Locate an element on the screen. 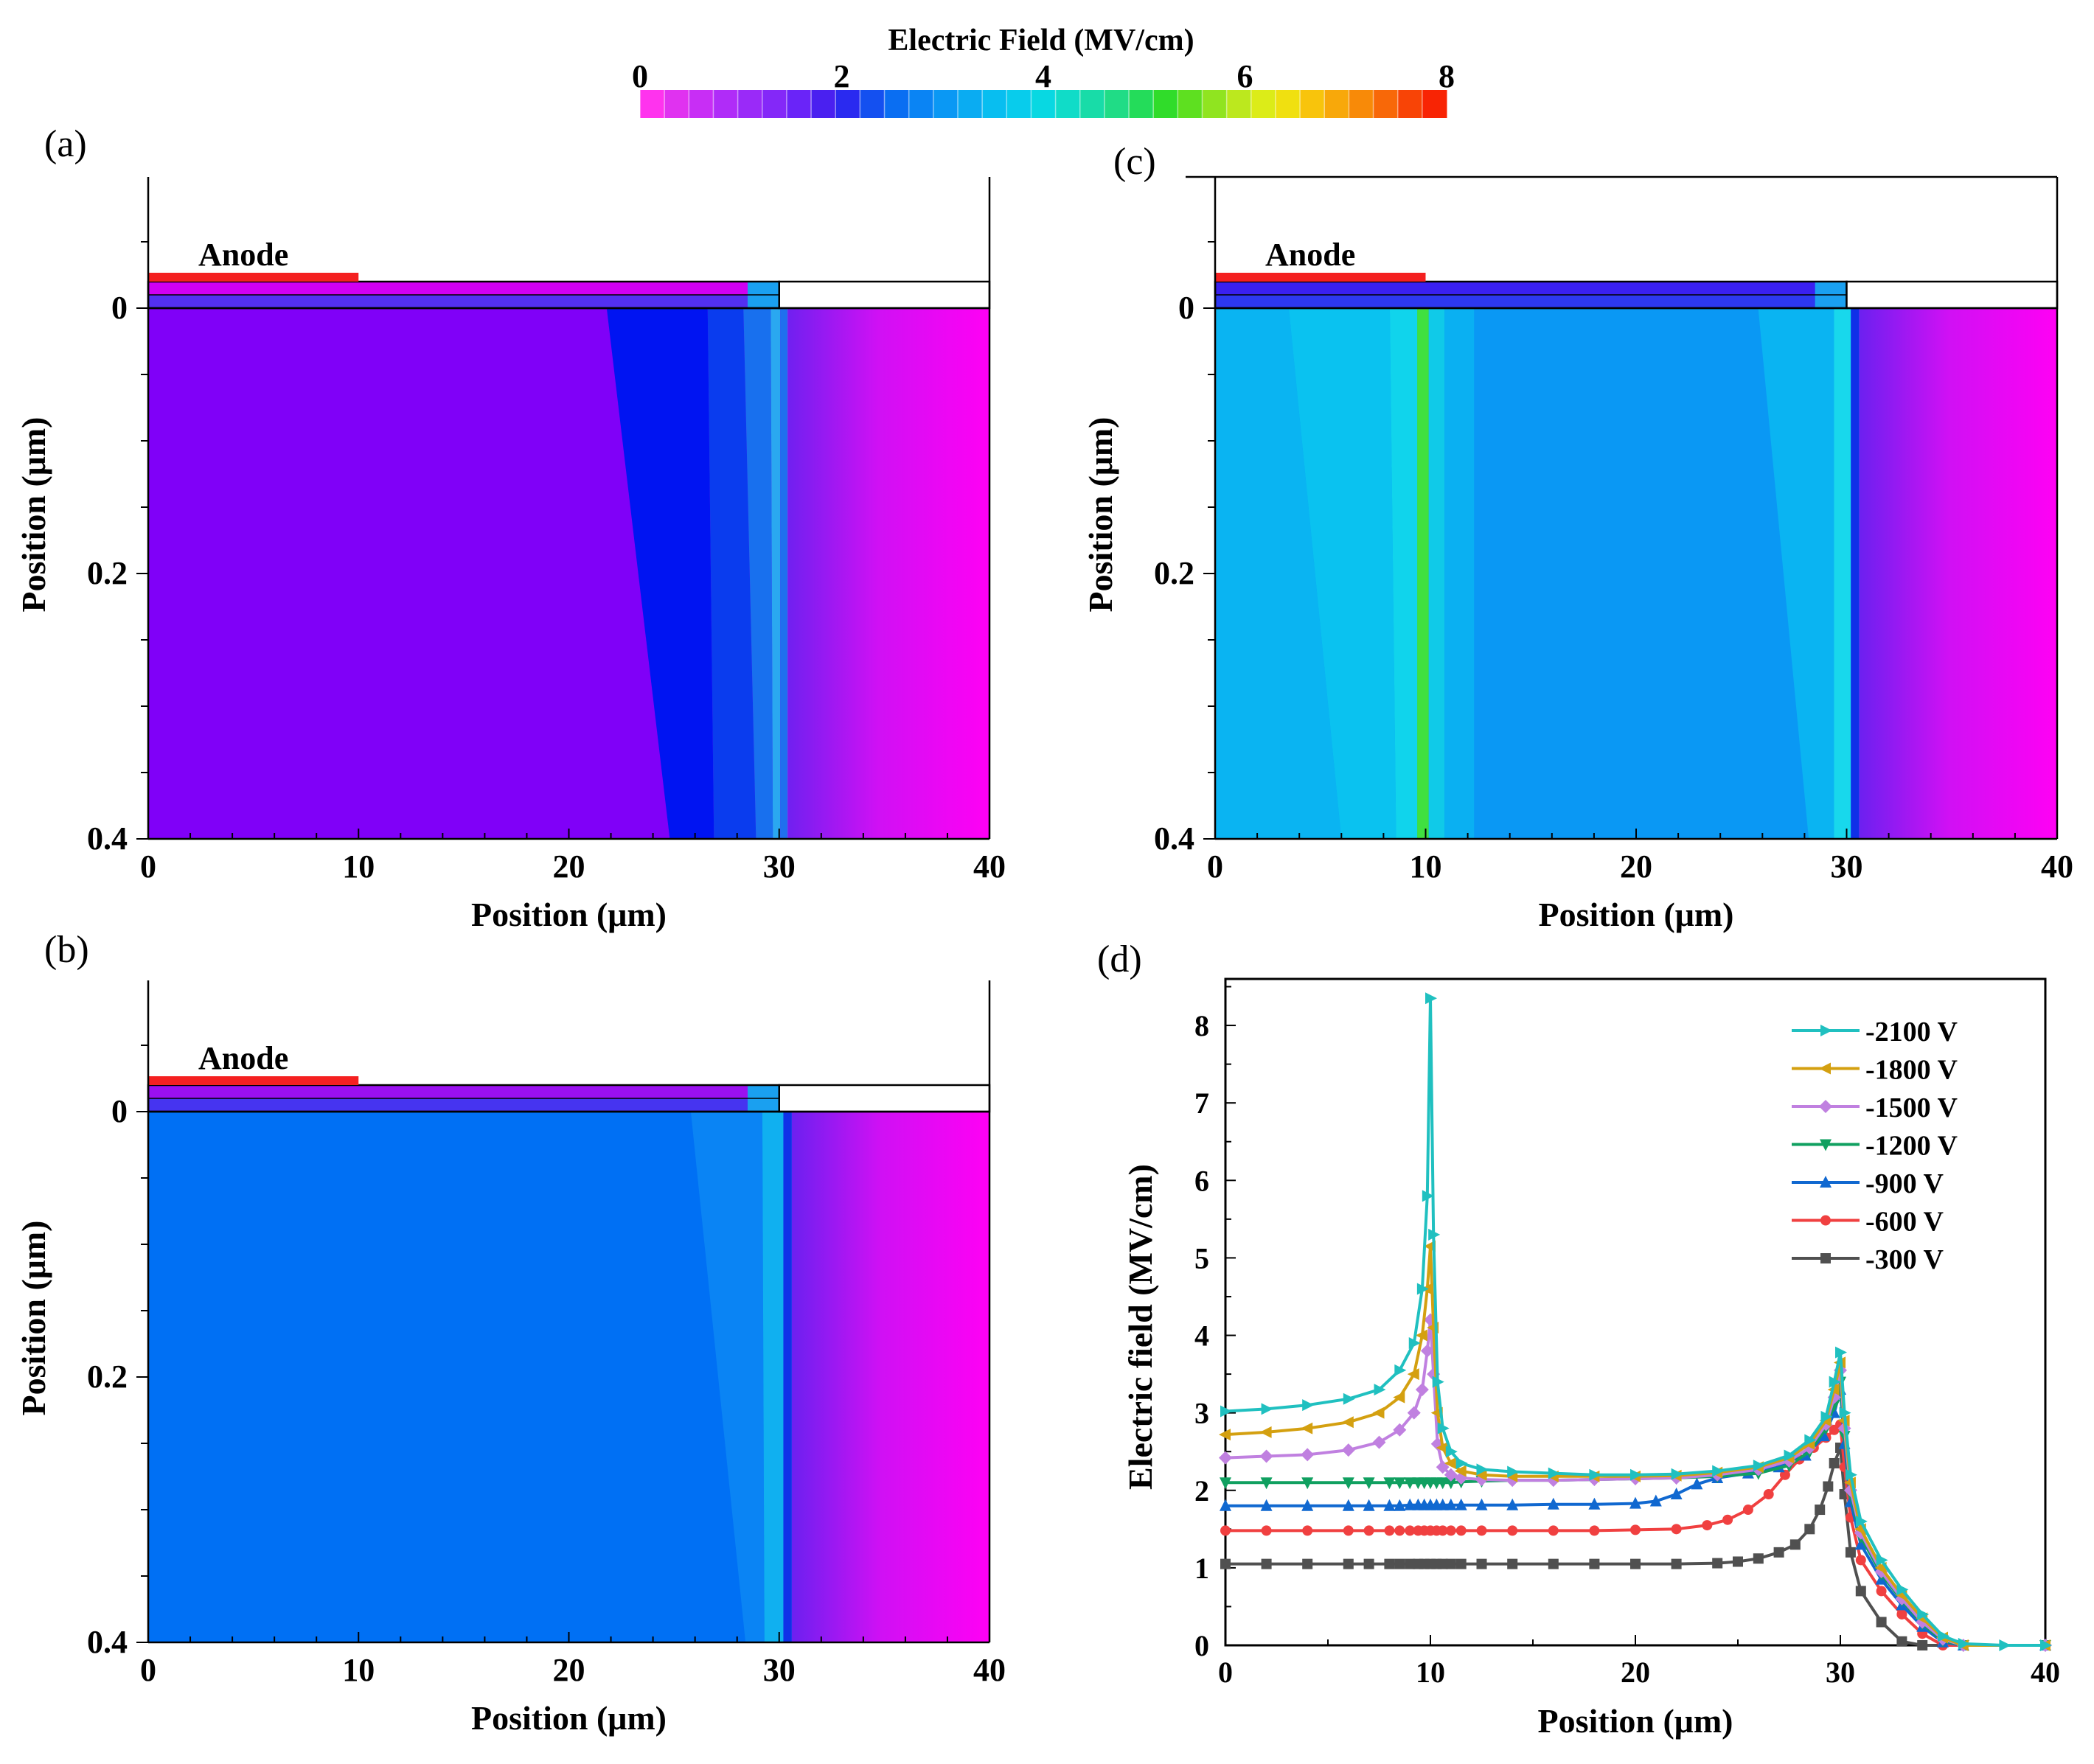 This screenshot has height=1764, width=2094. anode-label: Anode is located at coordinates (1310, 255).